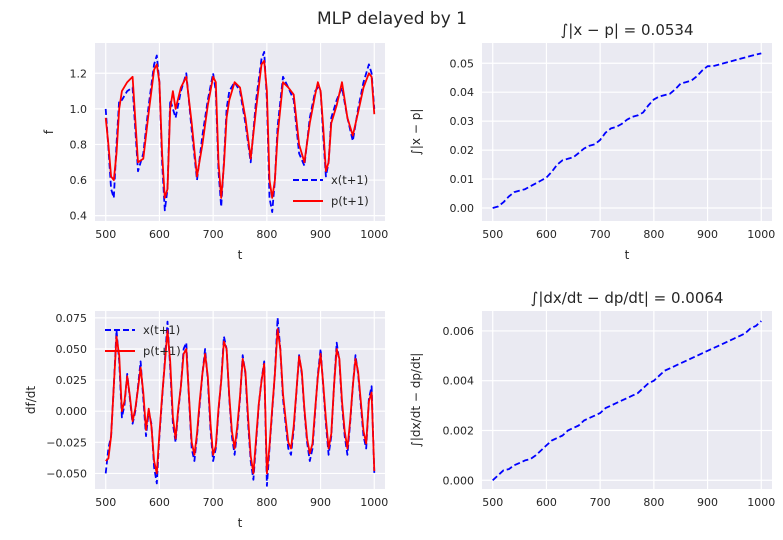  Describe the element at coordinates (626, 30) in the screenshot. I see `plot-title: ∫|x − p| = 0.0534` at that location.